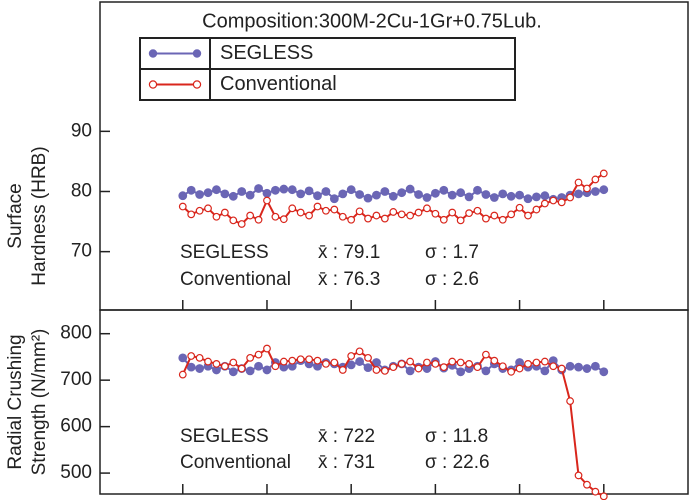  Describe the element at coordinates (76, 379) in the screenshot. I see `y-tick-label: 700` at that location.